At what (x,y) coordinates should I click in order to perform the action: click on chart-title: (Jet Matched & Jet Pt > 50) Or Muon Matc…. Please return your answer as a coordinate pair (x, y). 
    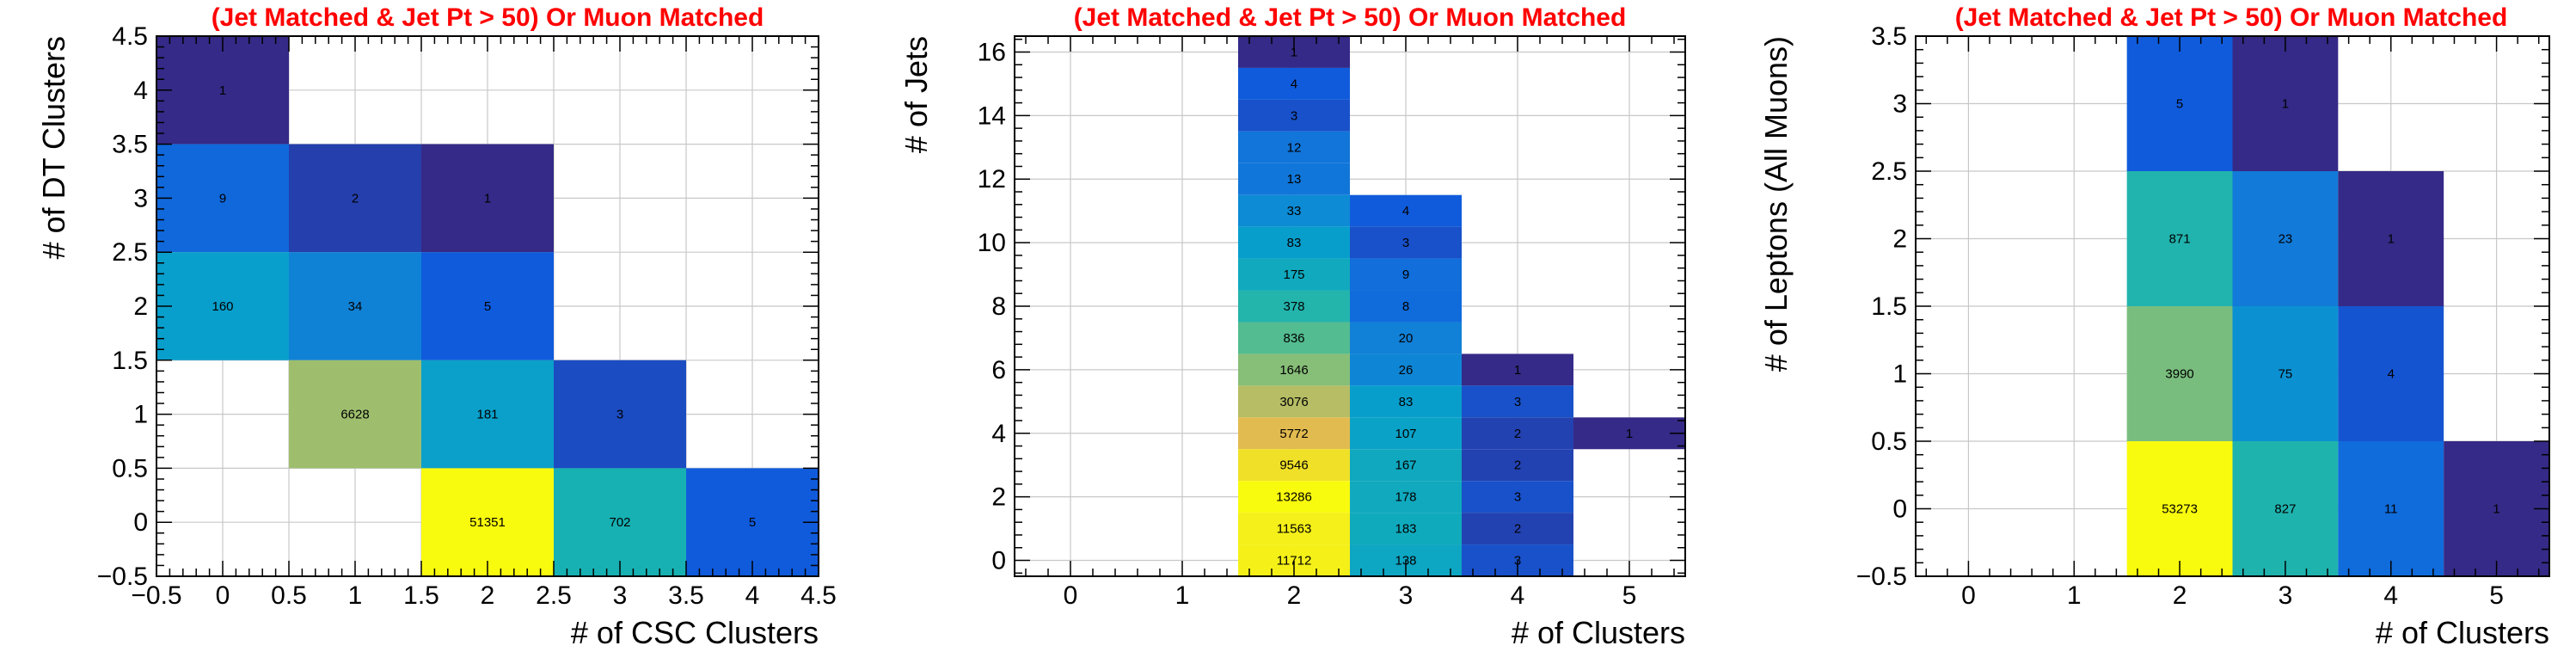
    Looking at the image, I should click on (1350, 17).